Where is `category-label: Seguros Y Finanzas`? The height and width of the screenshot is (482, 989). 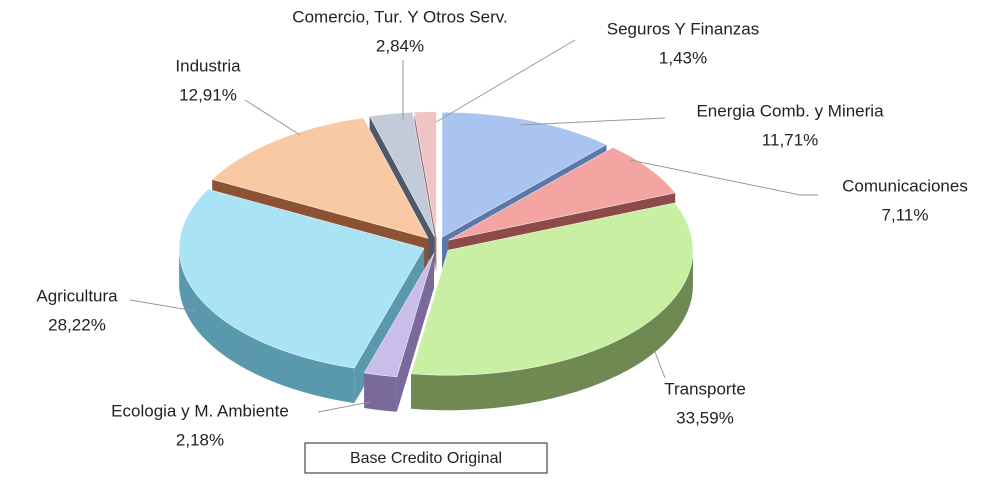 category-label: Seguros Y Finanzas is located at coordinates (683, 28).